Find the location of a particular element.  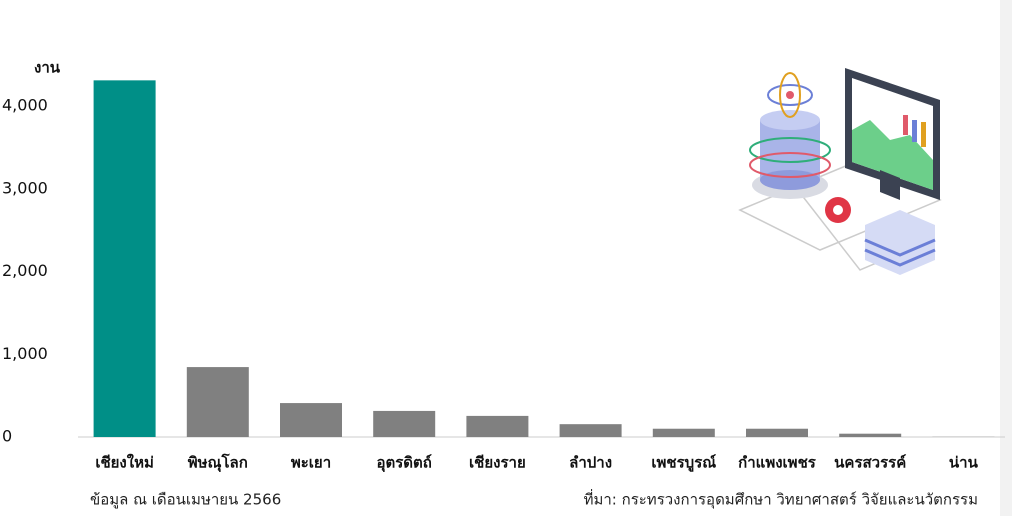

side-strip is located at coordinates (1006, 258).